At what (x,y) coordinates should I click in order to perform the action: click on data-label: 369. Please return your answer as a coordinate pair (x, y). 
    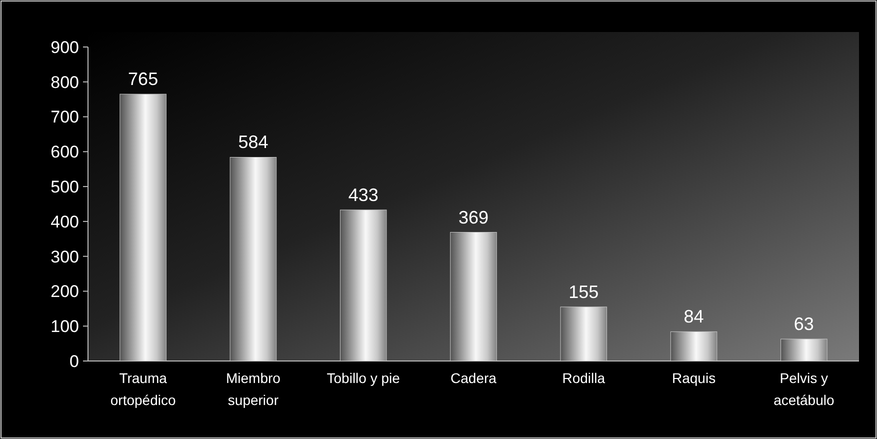
    Looking at the image, I should click on (473, 217).